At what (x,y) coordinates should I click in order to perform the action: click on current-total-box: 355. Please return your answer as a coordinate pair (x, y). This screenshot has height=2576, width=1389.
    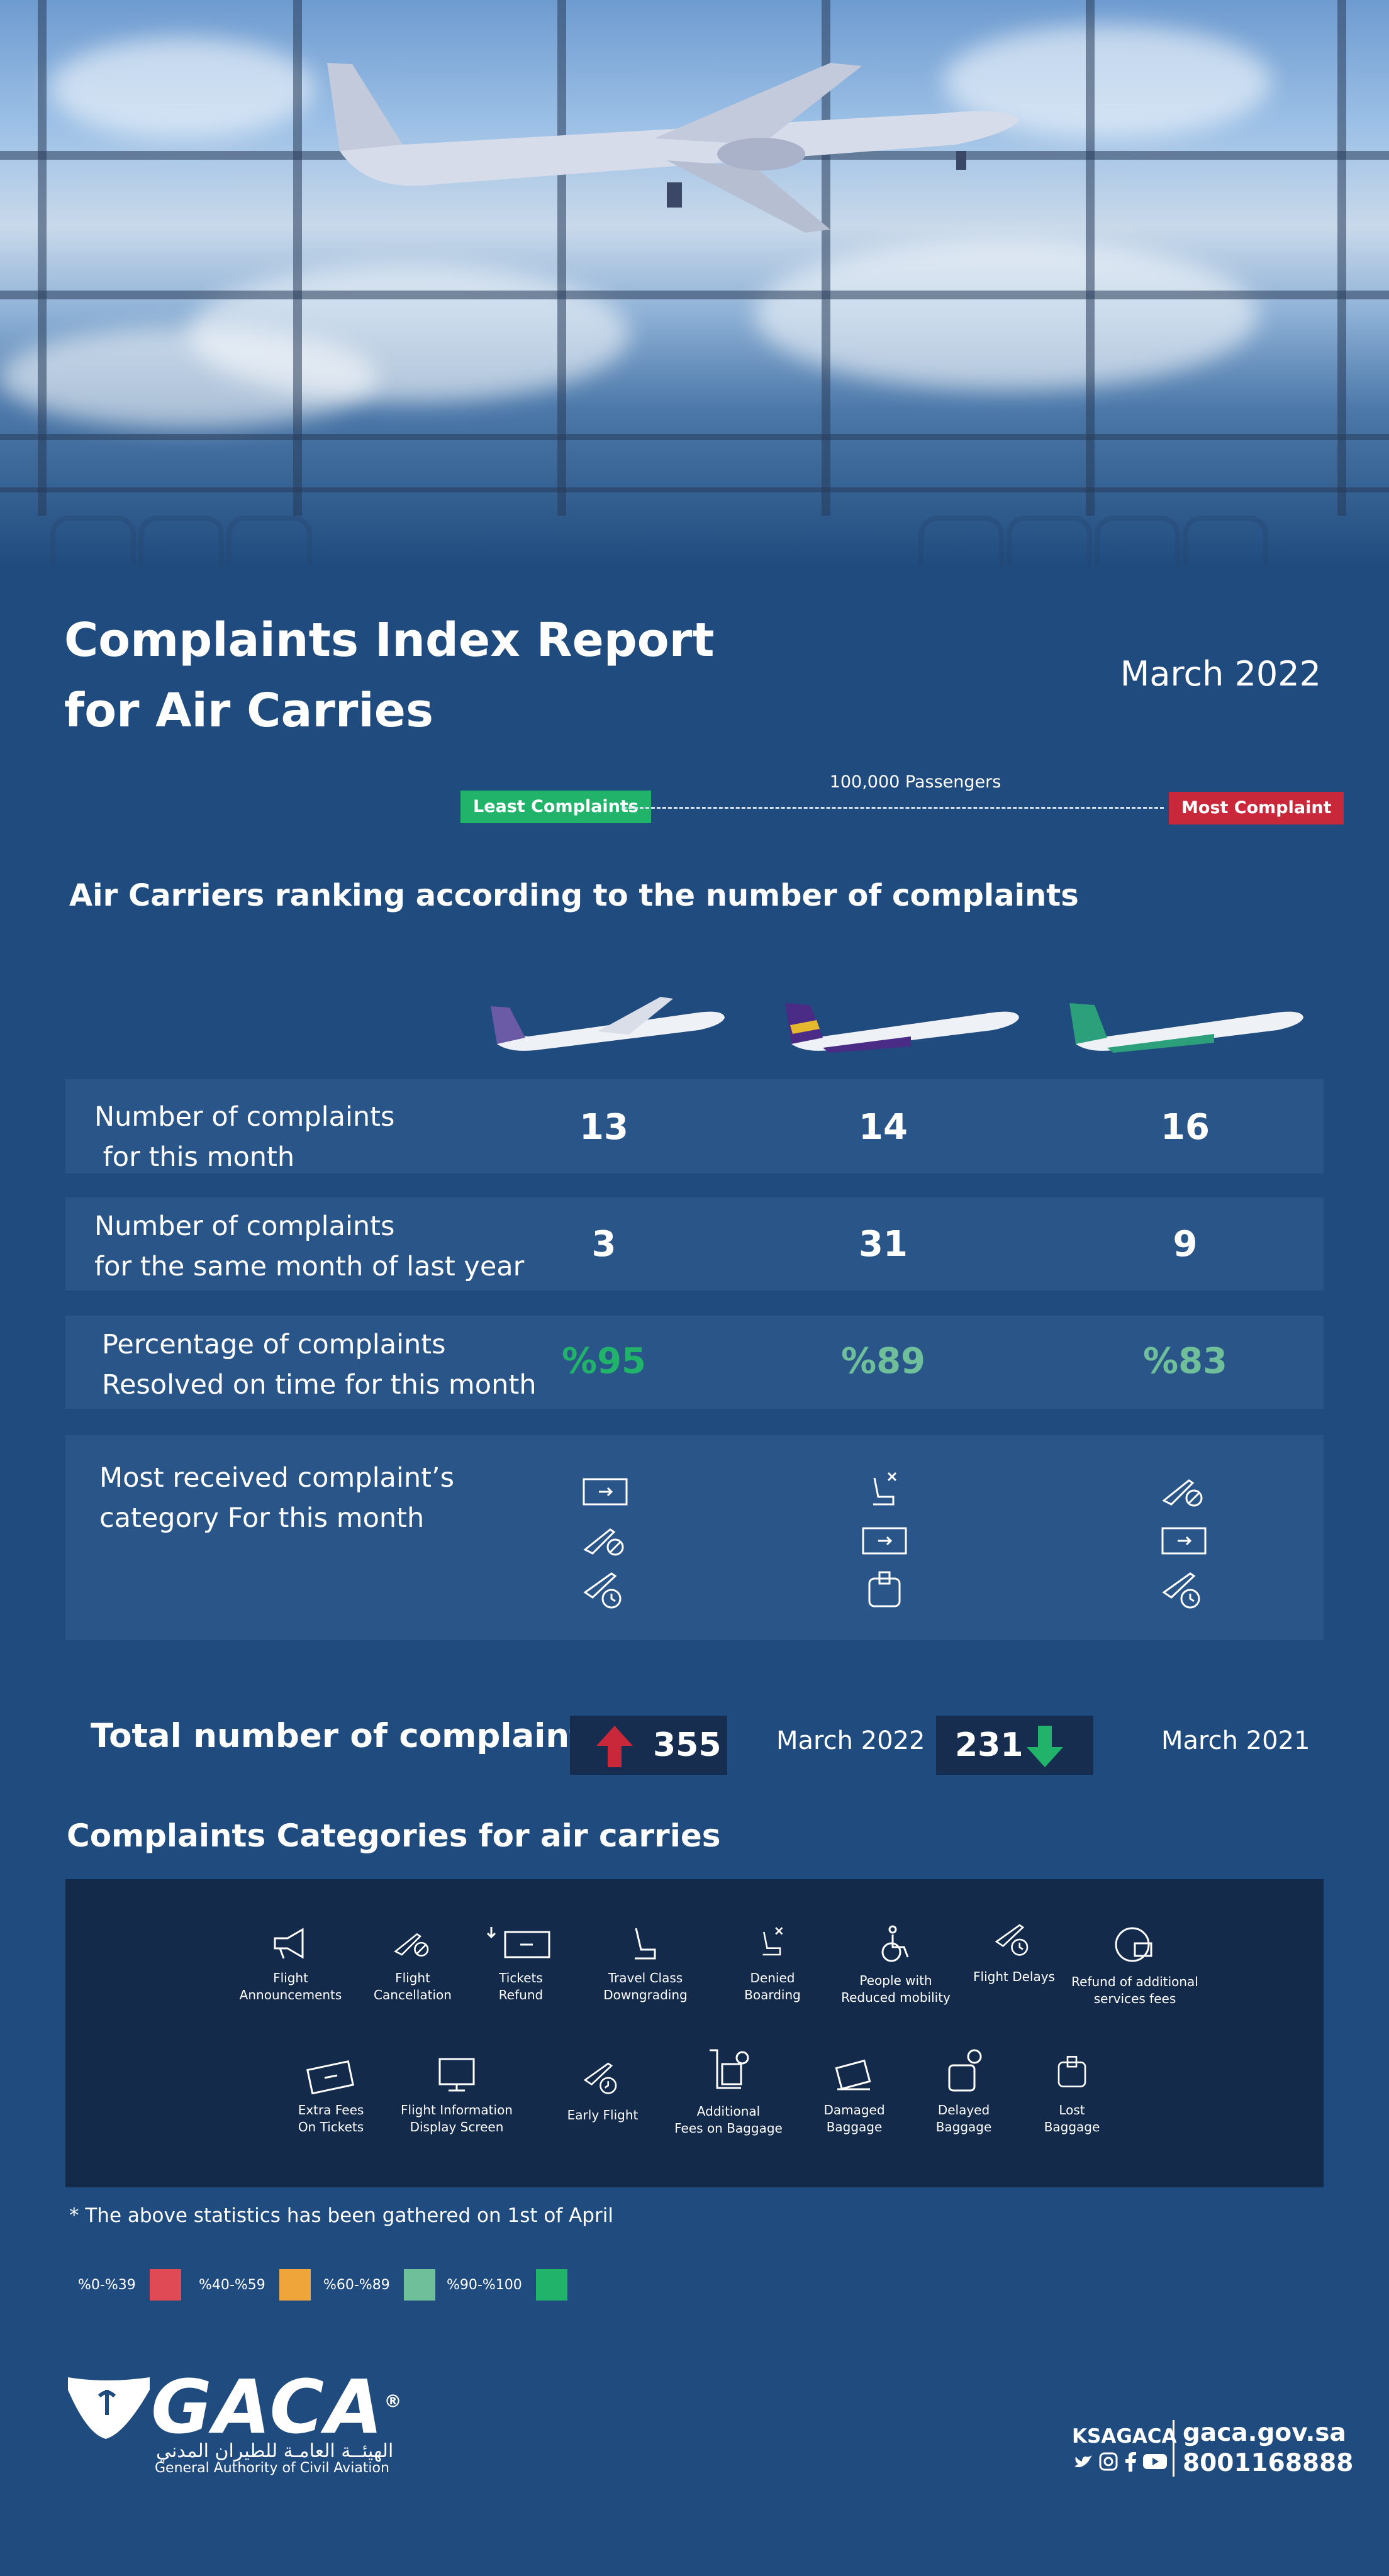
    Looking at the image, I should click on (648, 1745).